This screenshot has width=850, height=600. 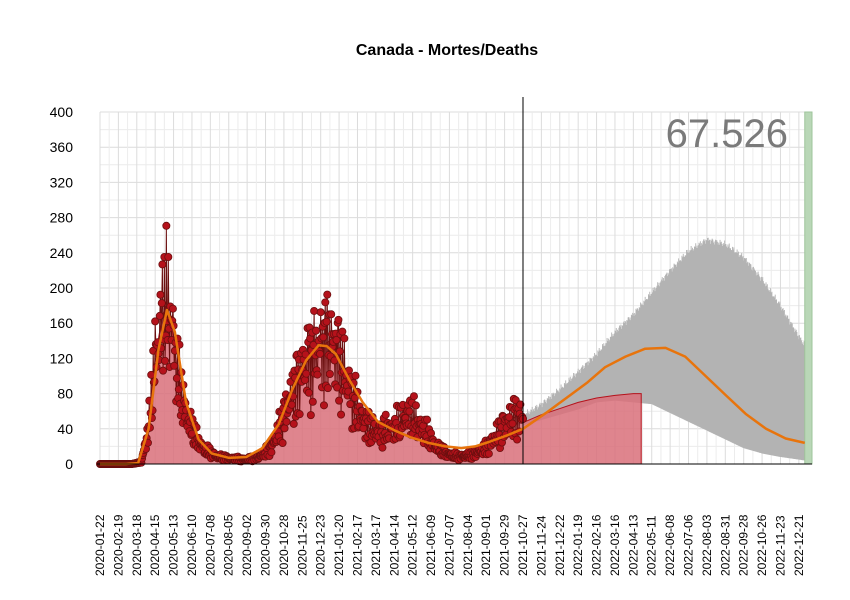 What do you see at coordinates (62, 147) in the screenshot?
I see `y-tick-label: 360` at bounding box center [62, 147].